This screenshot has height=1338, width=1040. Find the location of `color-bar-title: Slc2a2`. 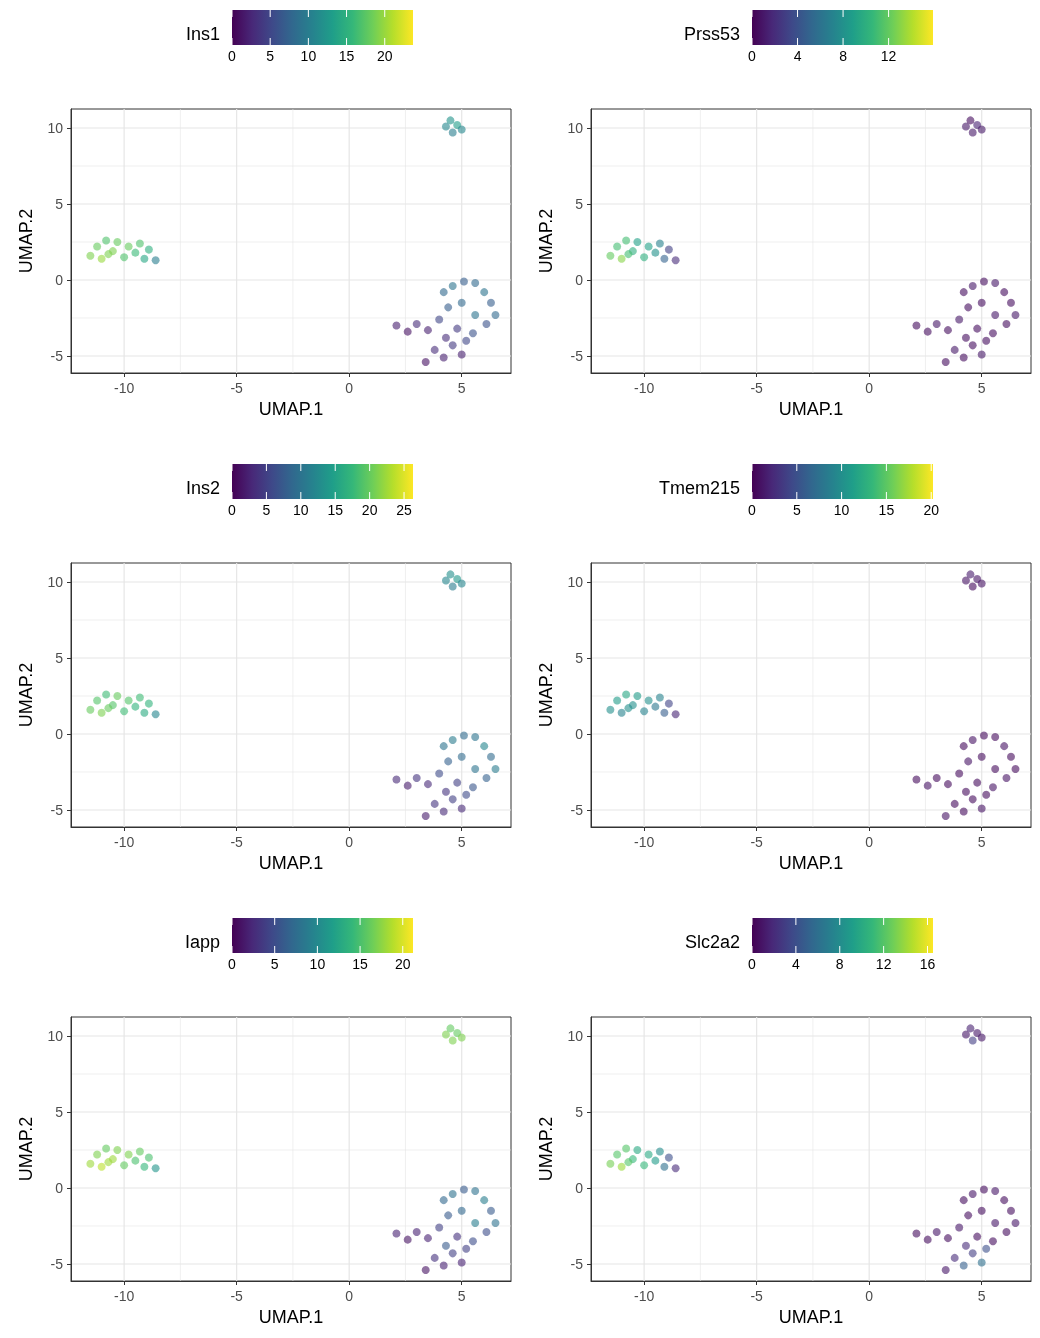

color-bar-title: Slc2a2 is located at coordinates (712, 942).